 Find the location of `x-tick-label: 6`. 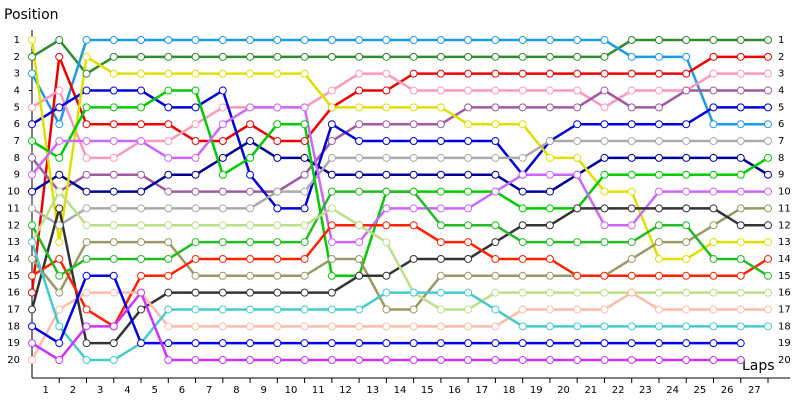

x-tick-label: 6 is located at coordinates (182, 390).